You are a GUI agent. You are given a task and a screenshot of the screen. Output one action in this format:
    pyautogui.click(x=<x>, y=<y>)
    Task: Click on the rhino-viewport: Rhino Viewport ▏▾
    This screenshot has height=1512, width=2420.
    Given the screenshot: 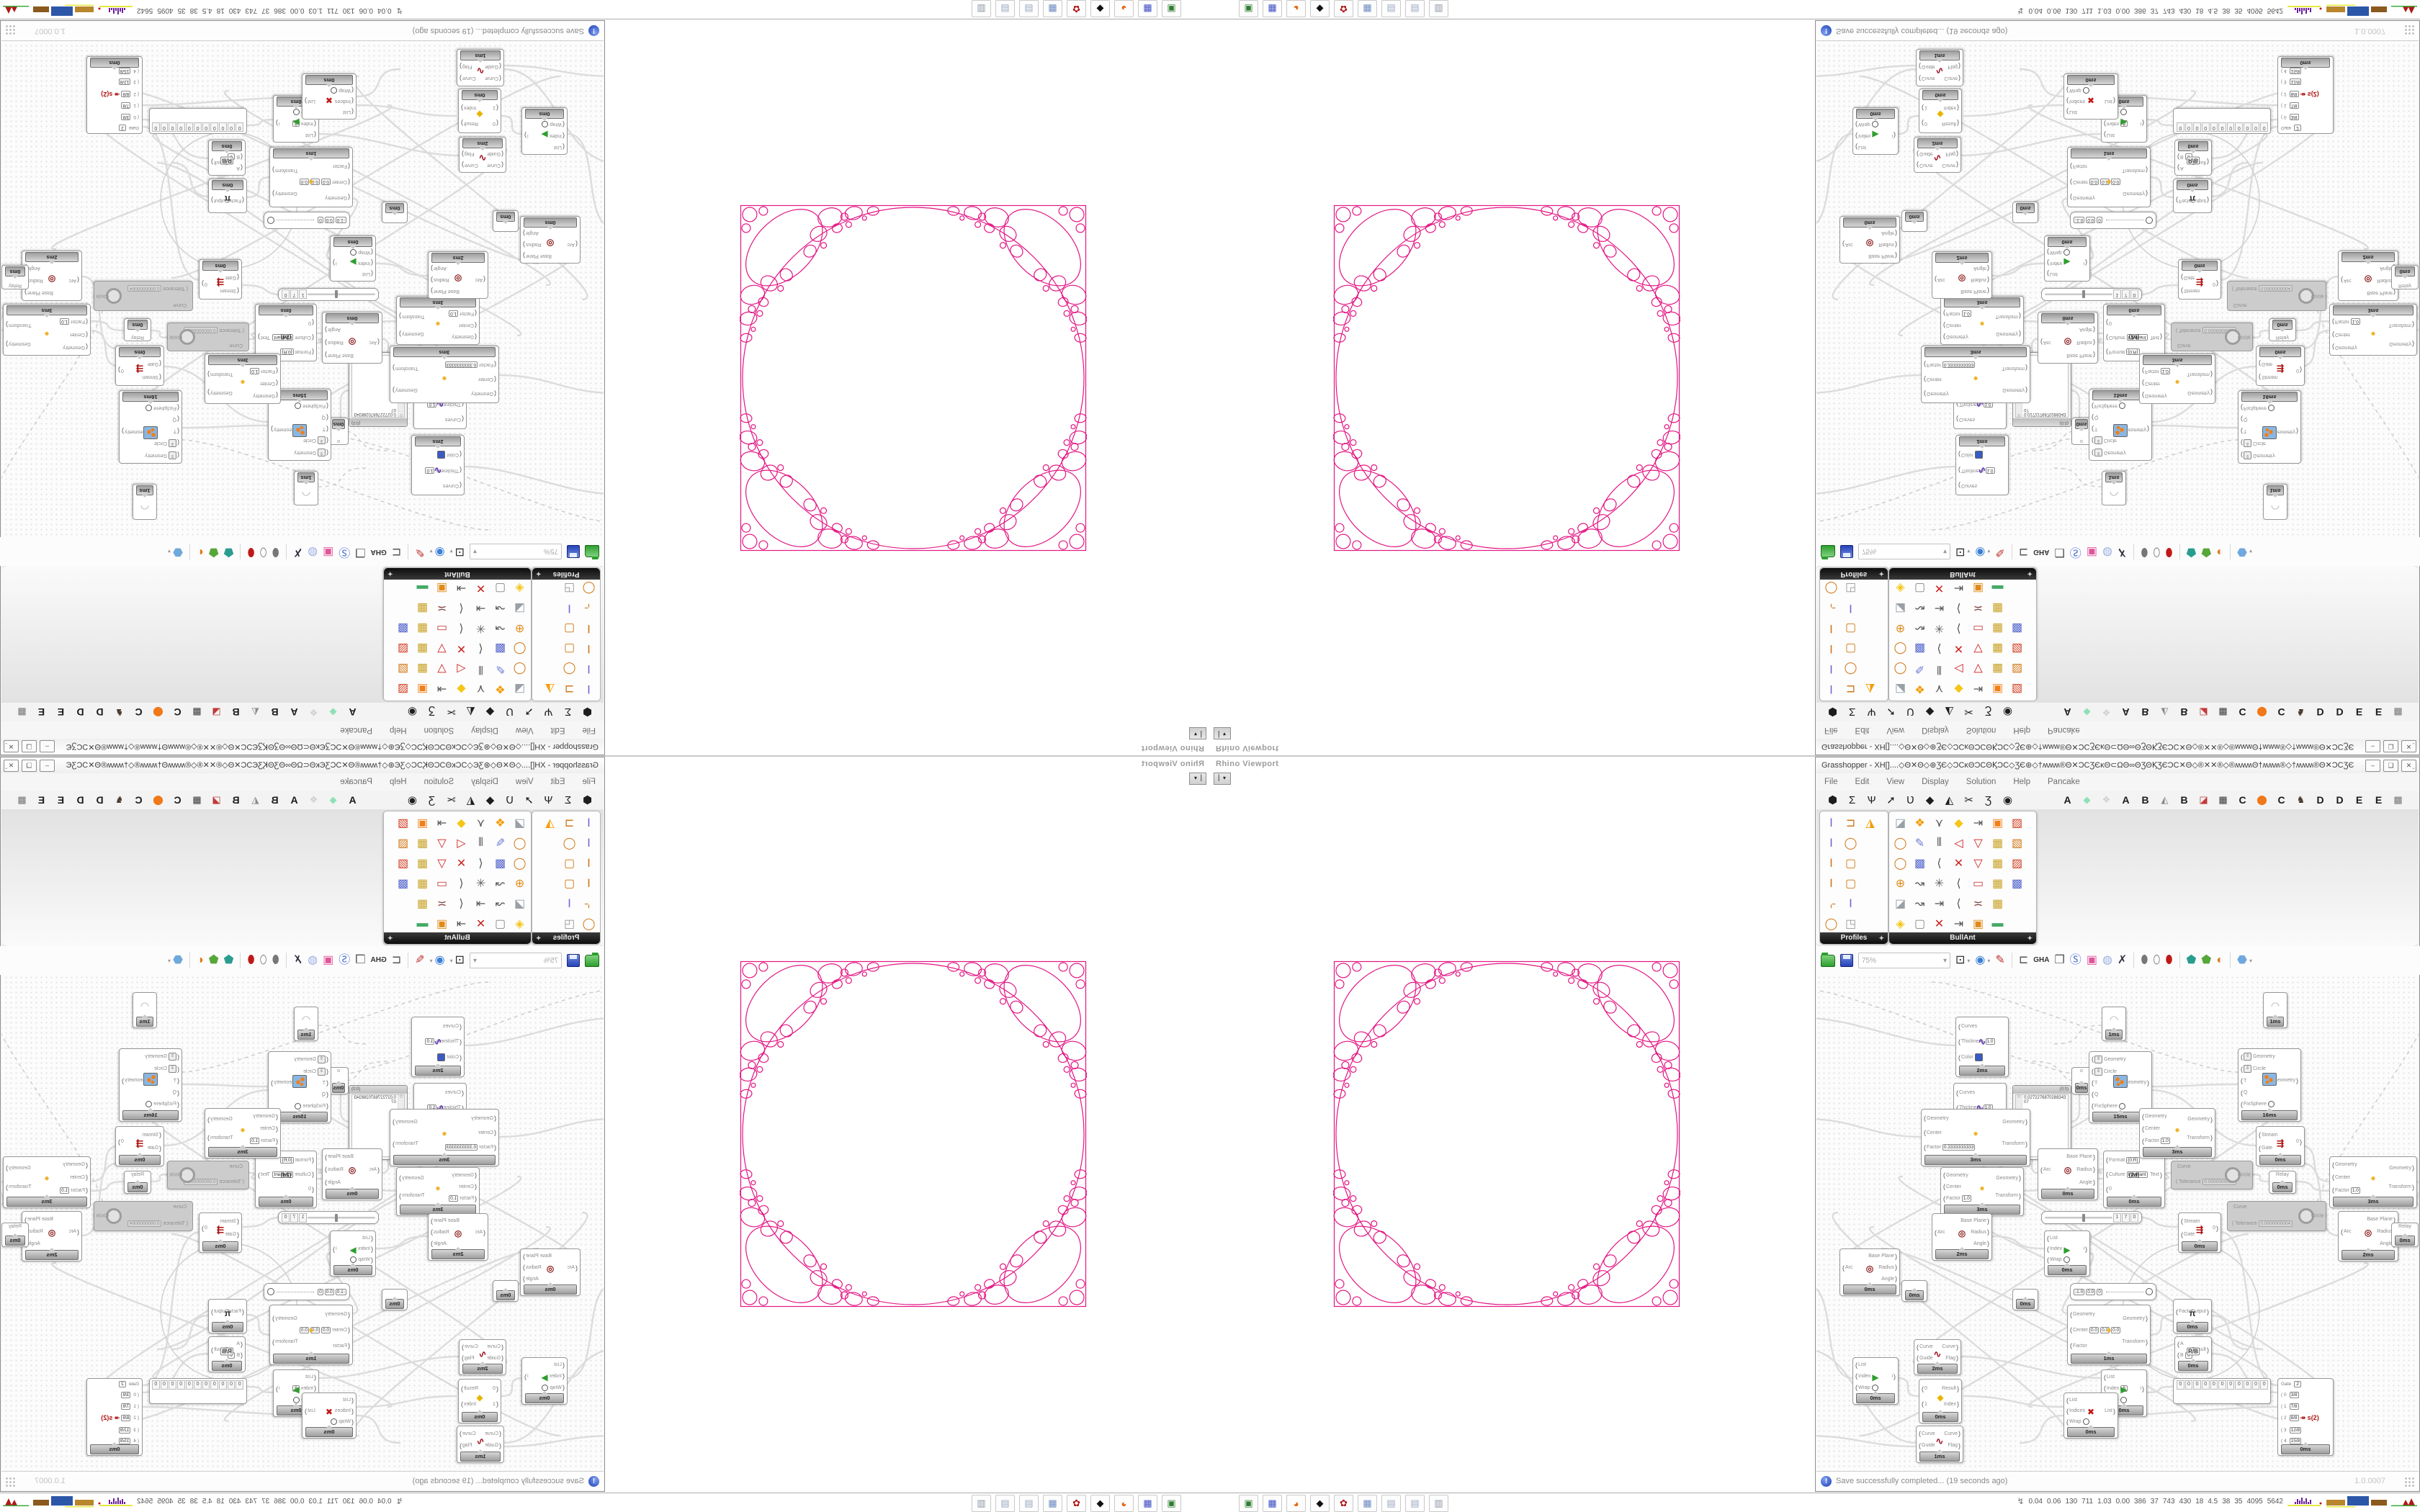 What is the action you would take?
    pyautogui.click(x=1512, y=1125)
    